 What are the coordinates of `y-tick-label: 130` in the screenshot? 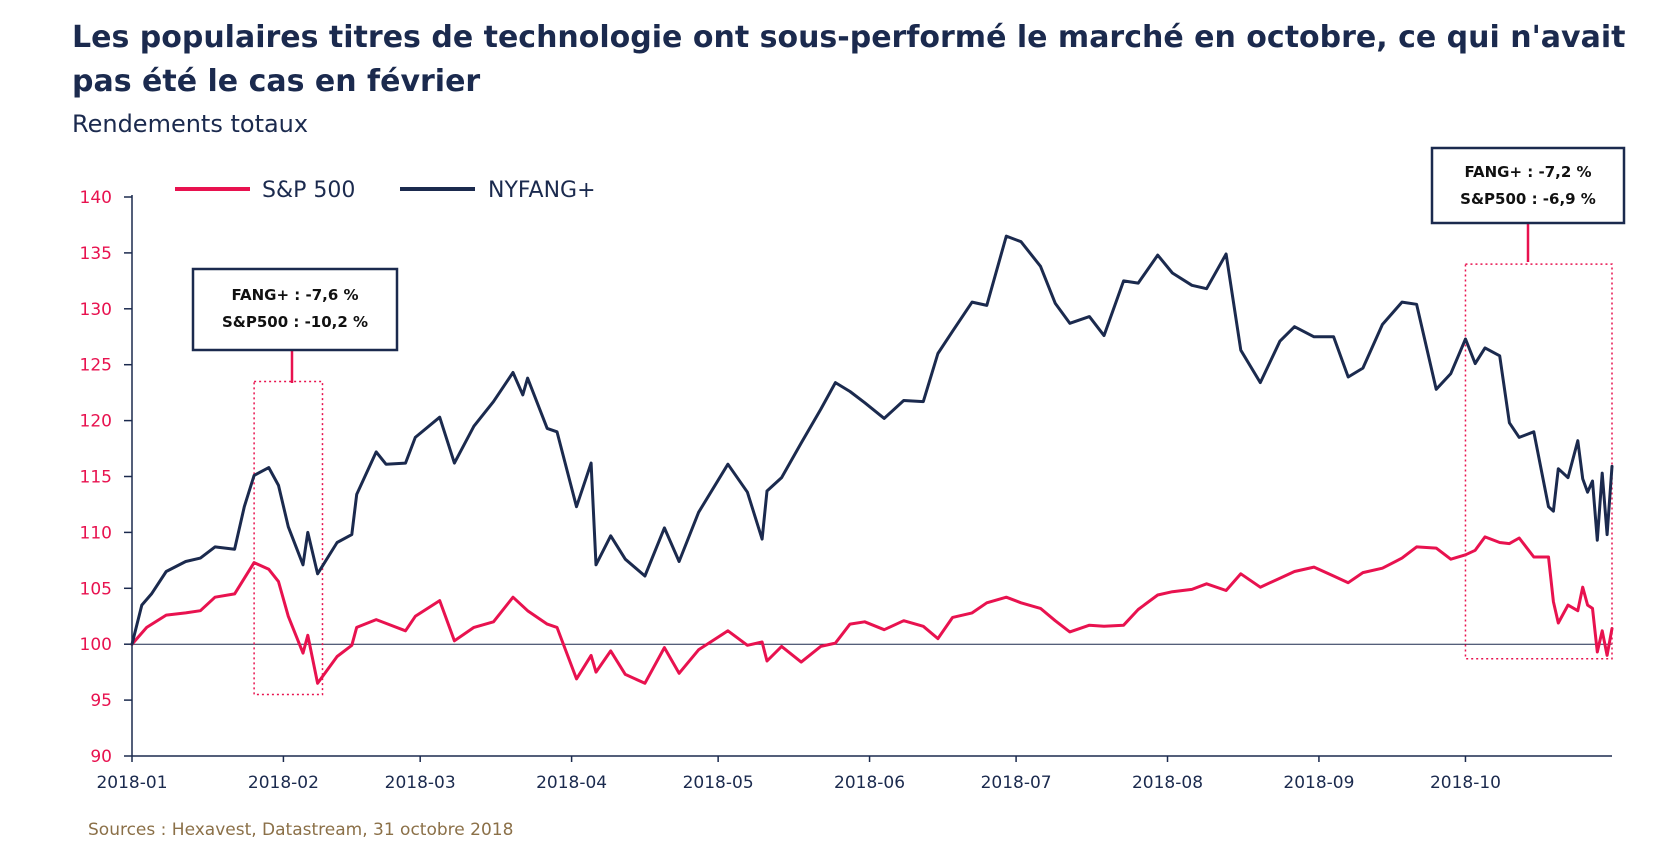 It's located at (96, 310).